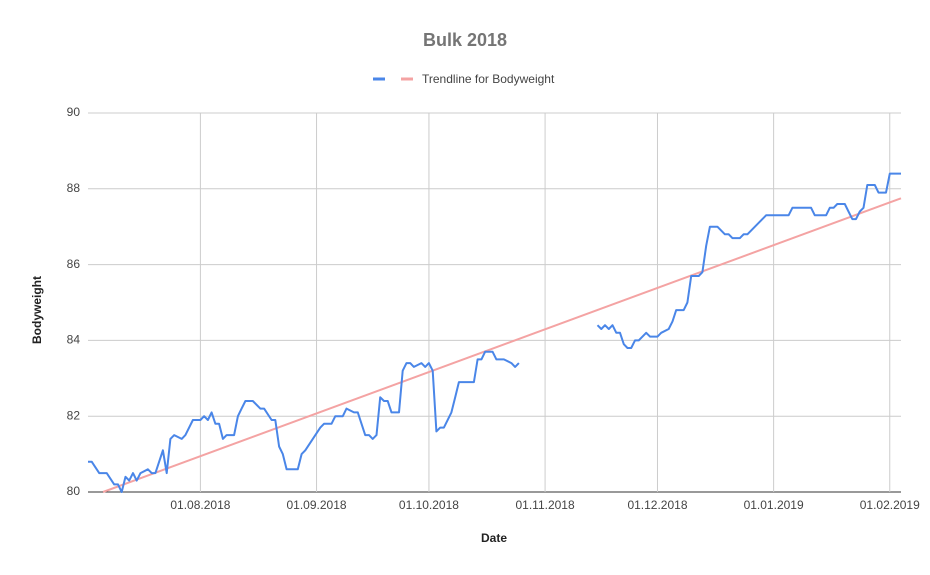  Describe the element at coordinates (74, 340) in the screenshot. I see `y-tick-label: 84` at that location.